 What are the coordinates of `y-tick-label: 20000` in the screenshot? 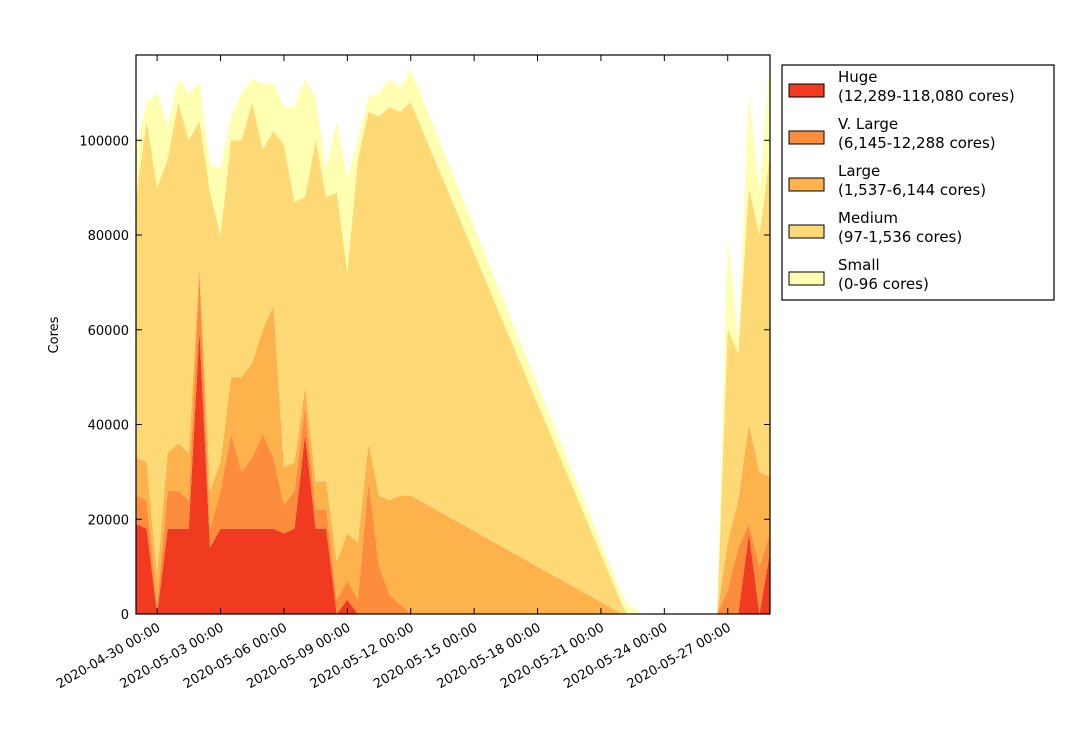 It's located at (108, 520).